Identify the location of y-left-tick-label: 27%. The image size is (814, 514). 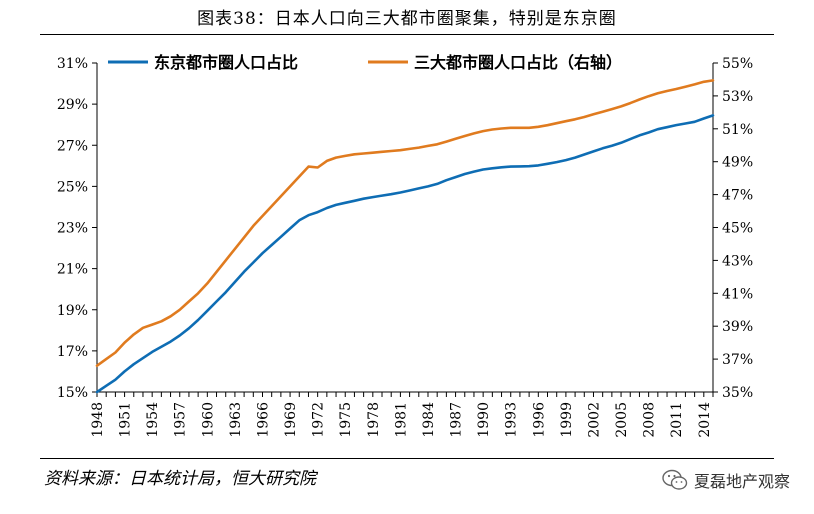
(72, 146).